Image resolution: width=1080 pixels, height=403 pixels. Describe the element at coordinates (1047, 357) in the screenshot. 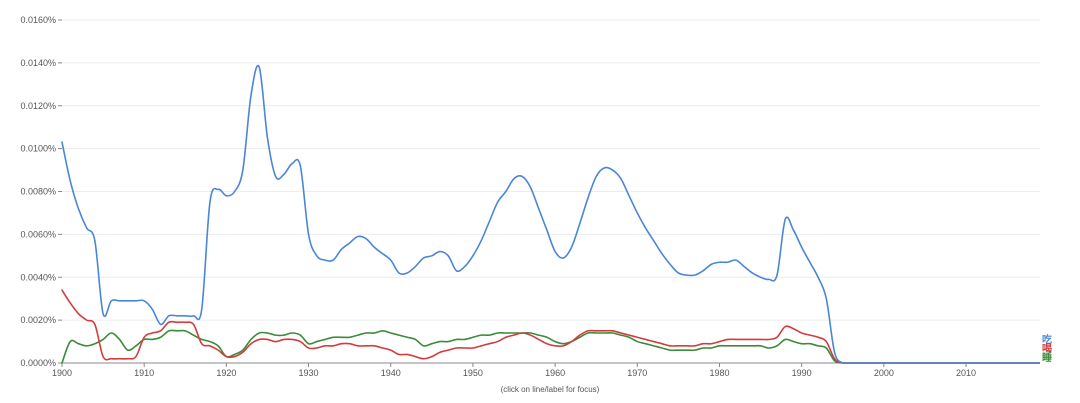

I see `series-label-3: 睡` at that location.